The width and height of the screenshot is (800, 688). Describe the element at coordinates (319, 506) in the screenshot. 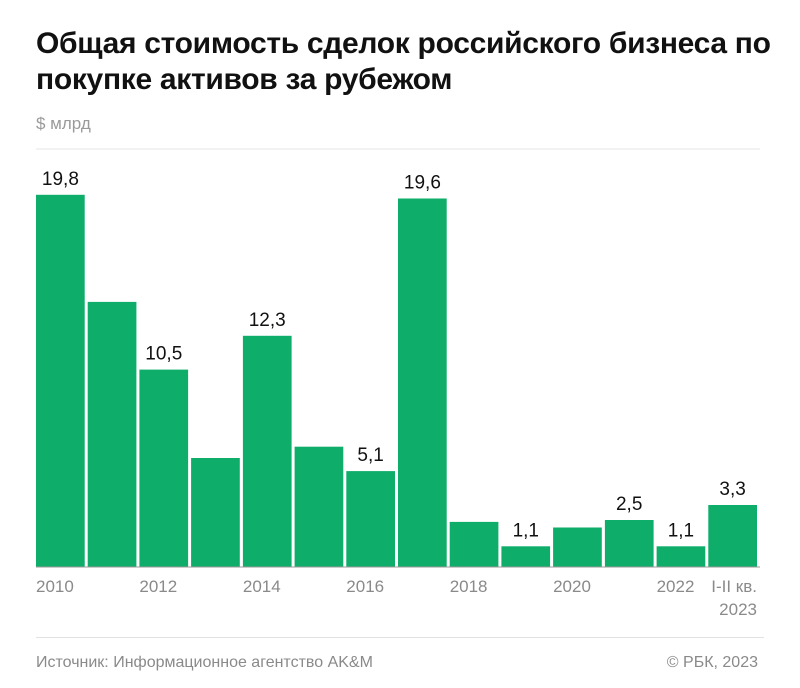

I see `bar-2015` at that location.